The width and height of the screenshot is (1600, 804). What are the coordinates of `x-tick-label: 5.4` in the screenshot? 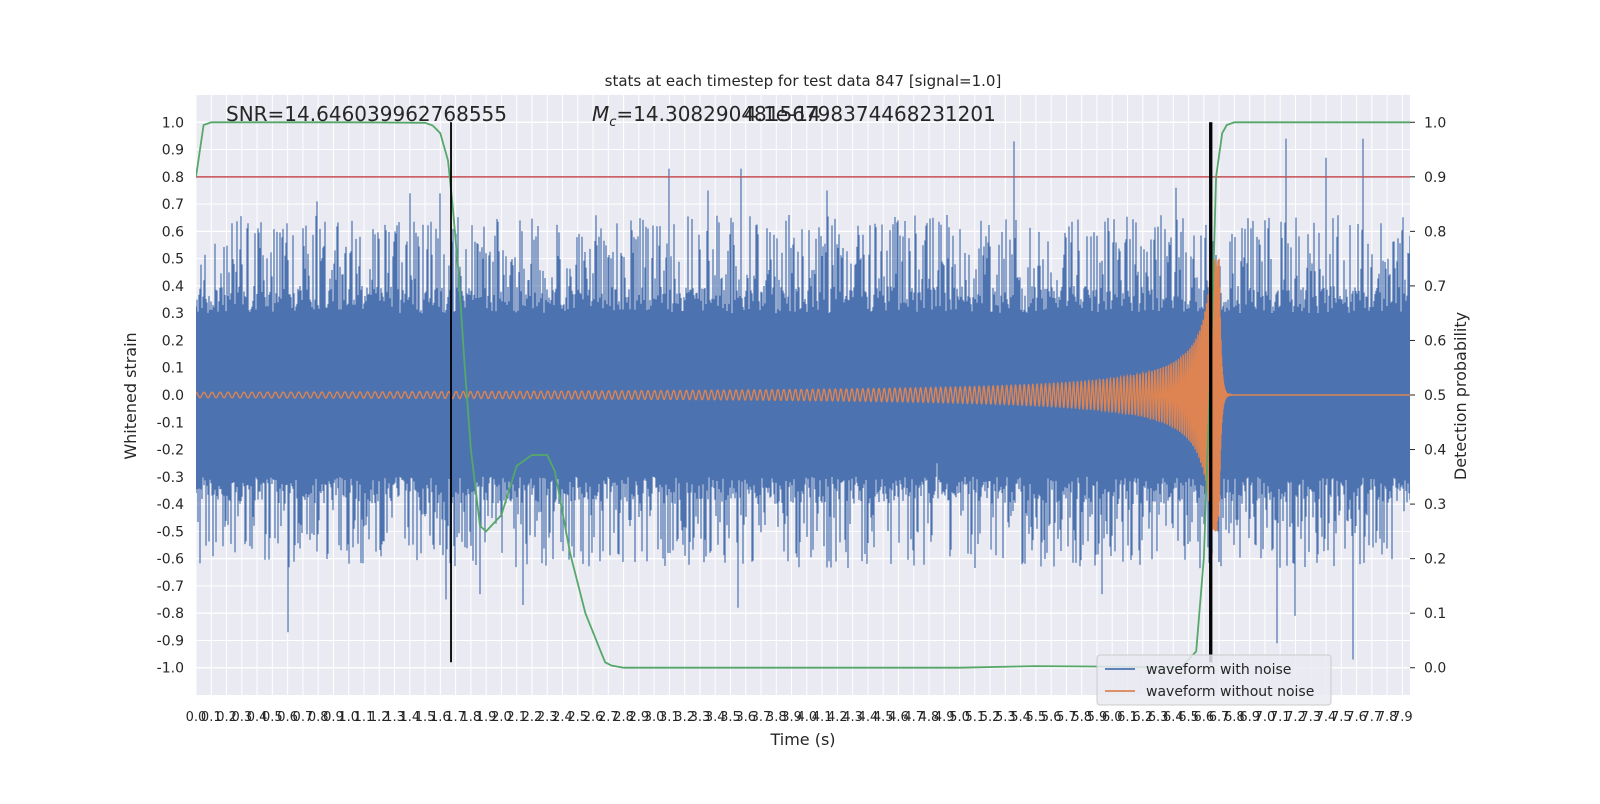 It's located at (1020, 717).